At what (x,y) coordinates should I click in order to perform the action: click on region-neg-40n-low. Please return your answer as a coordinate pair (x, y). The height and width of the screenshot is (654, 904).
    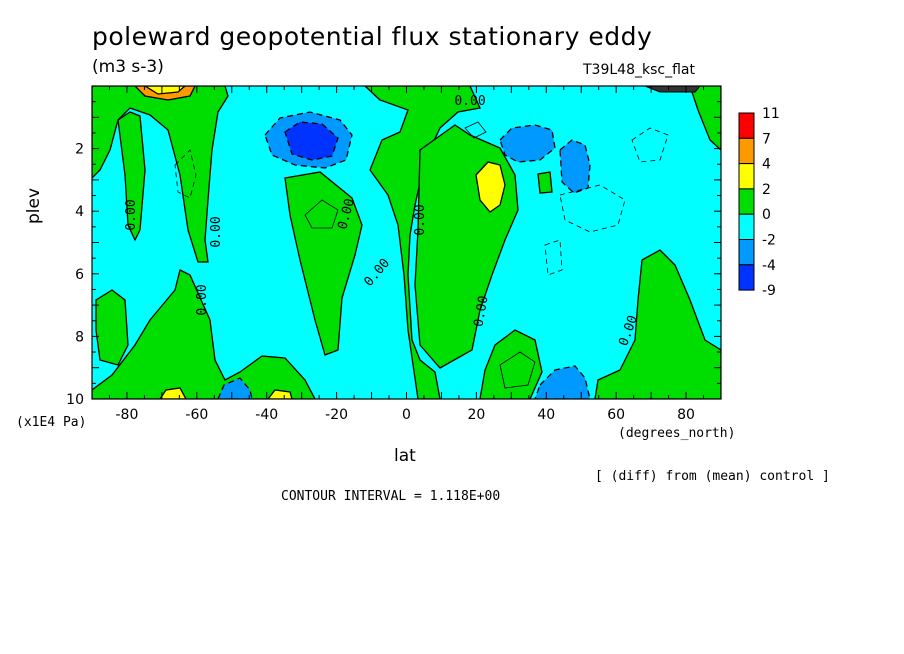
    Looking at the image, I should click on (562, 382).